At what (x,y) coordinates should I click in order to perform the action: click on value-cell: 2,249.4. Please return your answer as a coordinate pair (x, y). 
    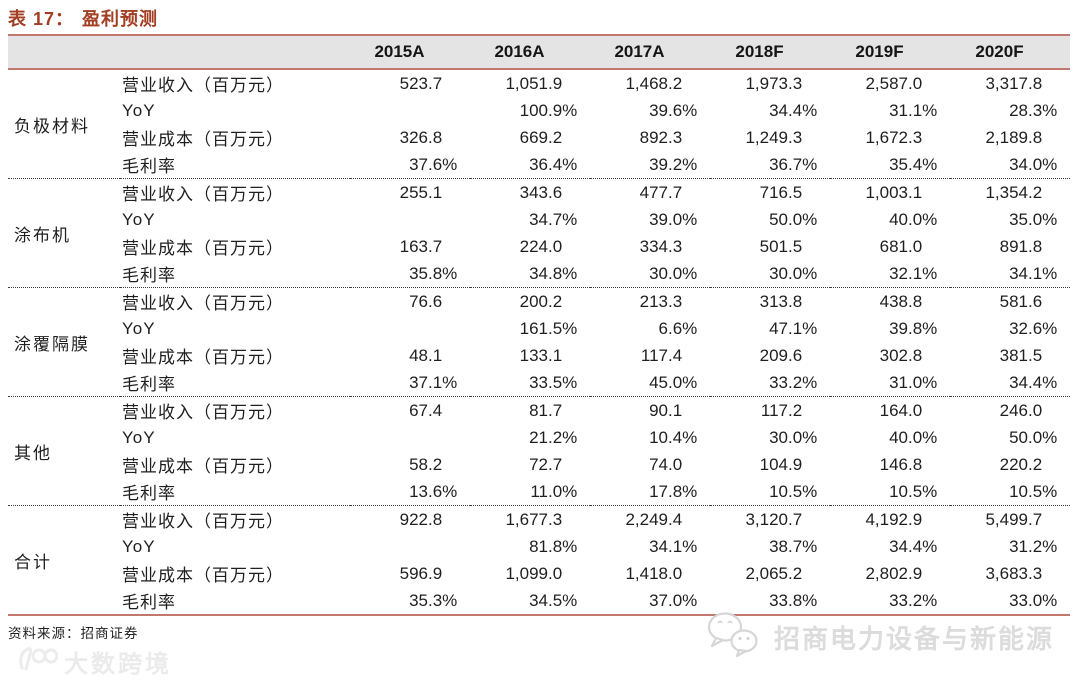
    Looking at the image, I should click on (654, 519).